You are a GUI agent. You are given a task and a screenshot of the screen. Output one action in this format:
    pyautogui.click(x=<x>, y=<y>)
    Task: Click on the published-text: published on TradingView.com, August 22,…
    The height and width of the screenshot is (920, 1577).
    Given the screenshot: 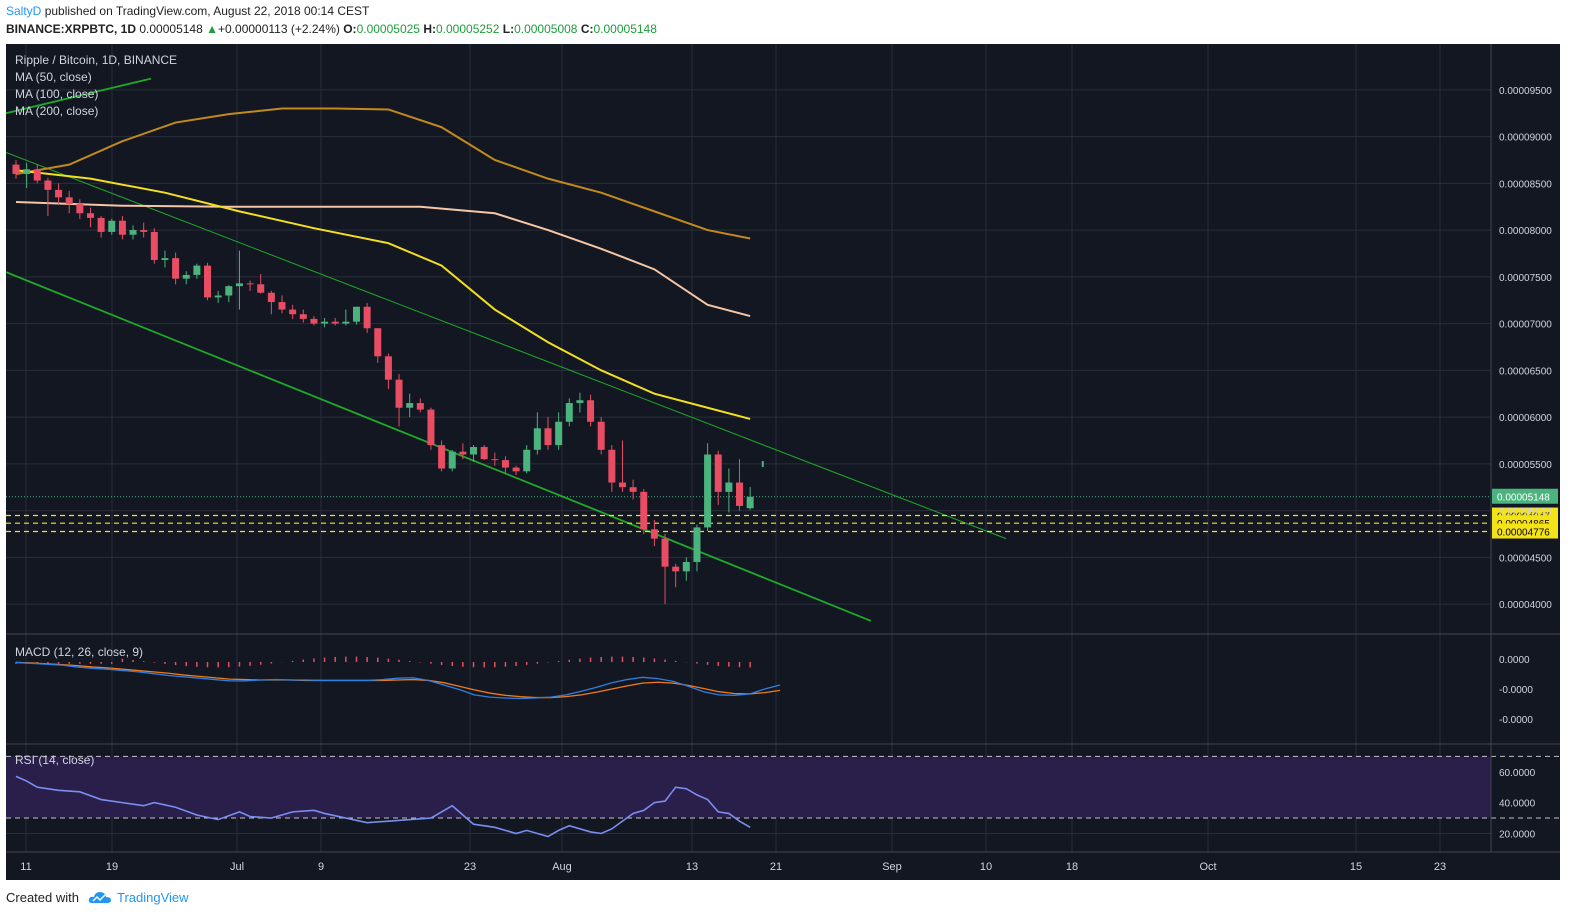 What is the action you would take?
    pyautogui.click(x=207, y=11)
    